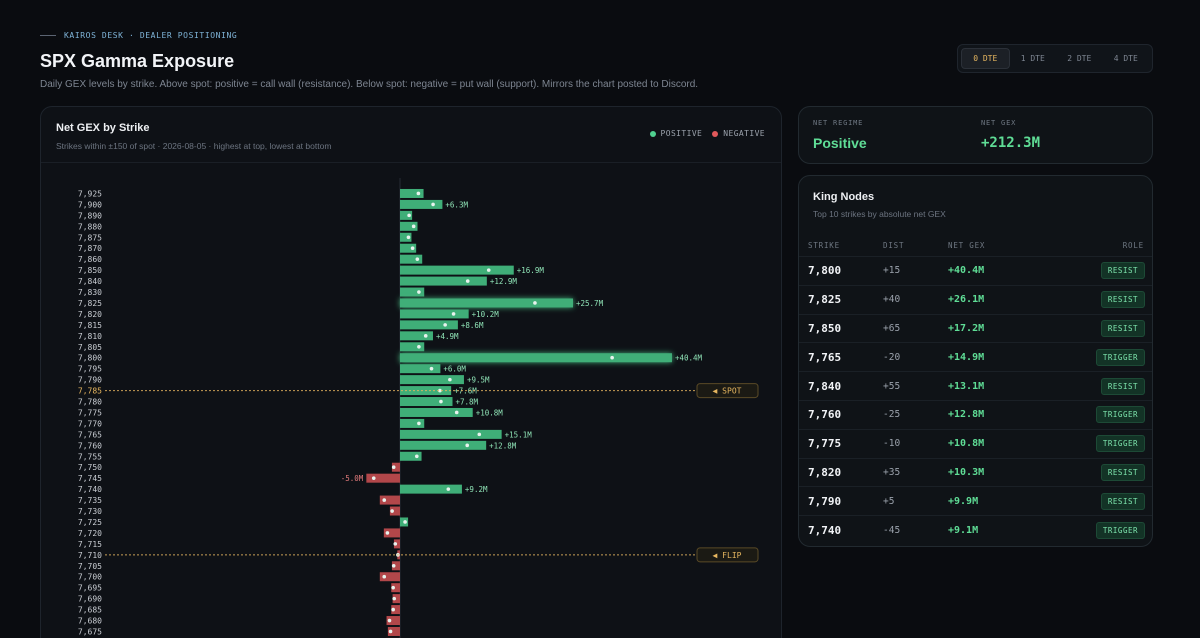 The height and width of the screenshot is (638, 1200). I want to click on row-dist: +40, so click(892, 300).